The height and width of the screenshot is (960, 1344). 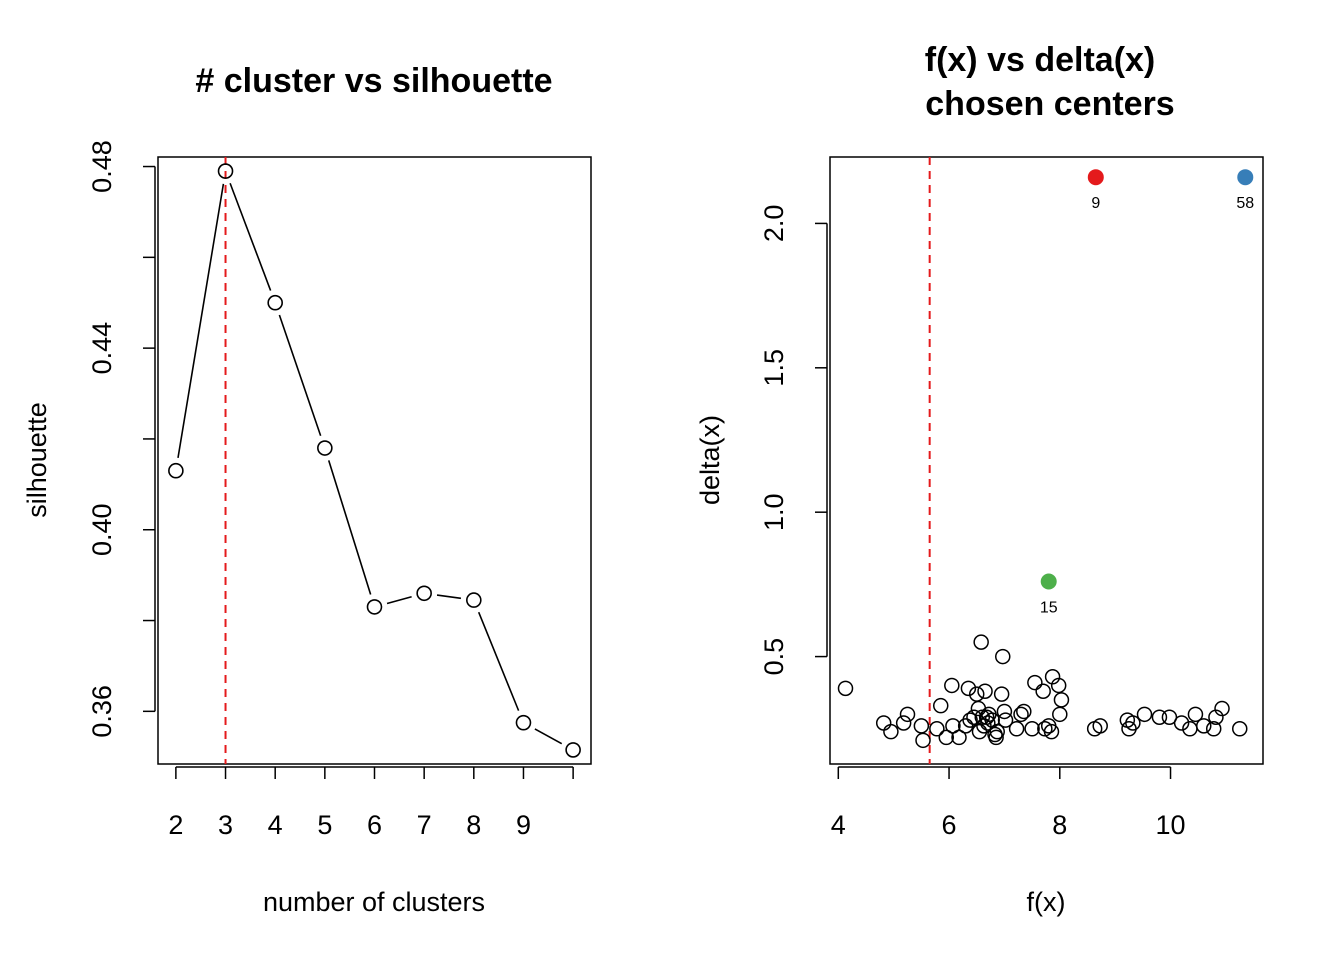 I want to click on x-tick-label: 5, so click(x=324, y=825).